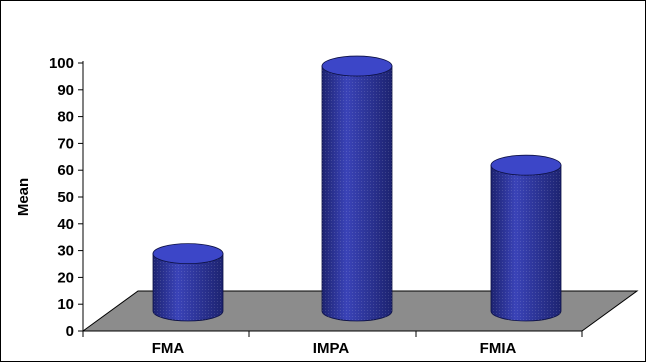 The height and width of the screenshot is (363, 646). I want to click on bar-impa, so click(357, 188).